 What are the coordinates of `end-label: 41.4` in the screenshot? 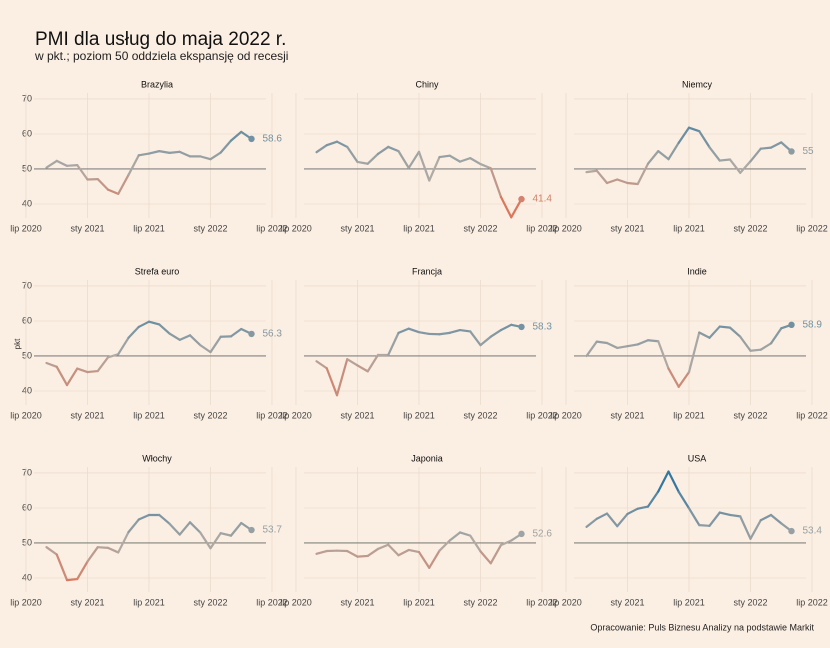 It's located at (543, 199).